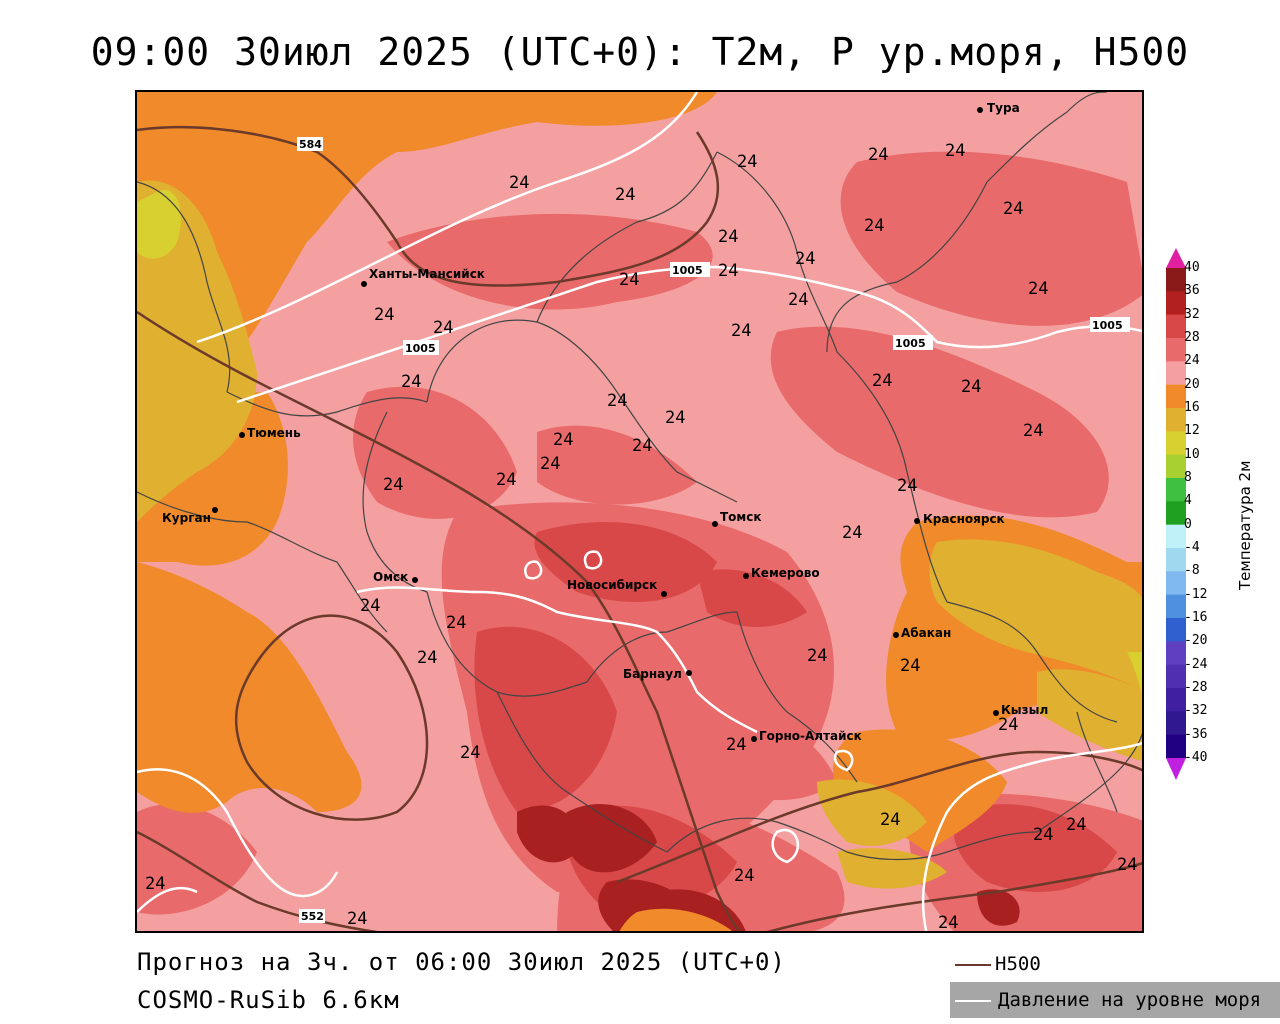 The height and width of the screenshot is (1024, 1280). What do you see at coordinates (1176, 258) in the screenshot?
I see `colorbar-top-arrow` at bounding box center [1176, 258].